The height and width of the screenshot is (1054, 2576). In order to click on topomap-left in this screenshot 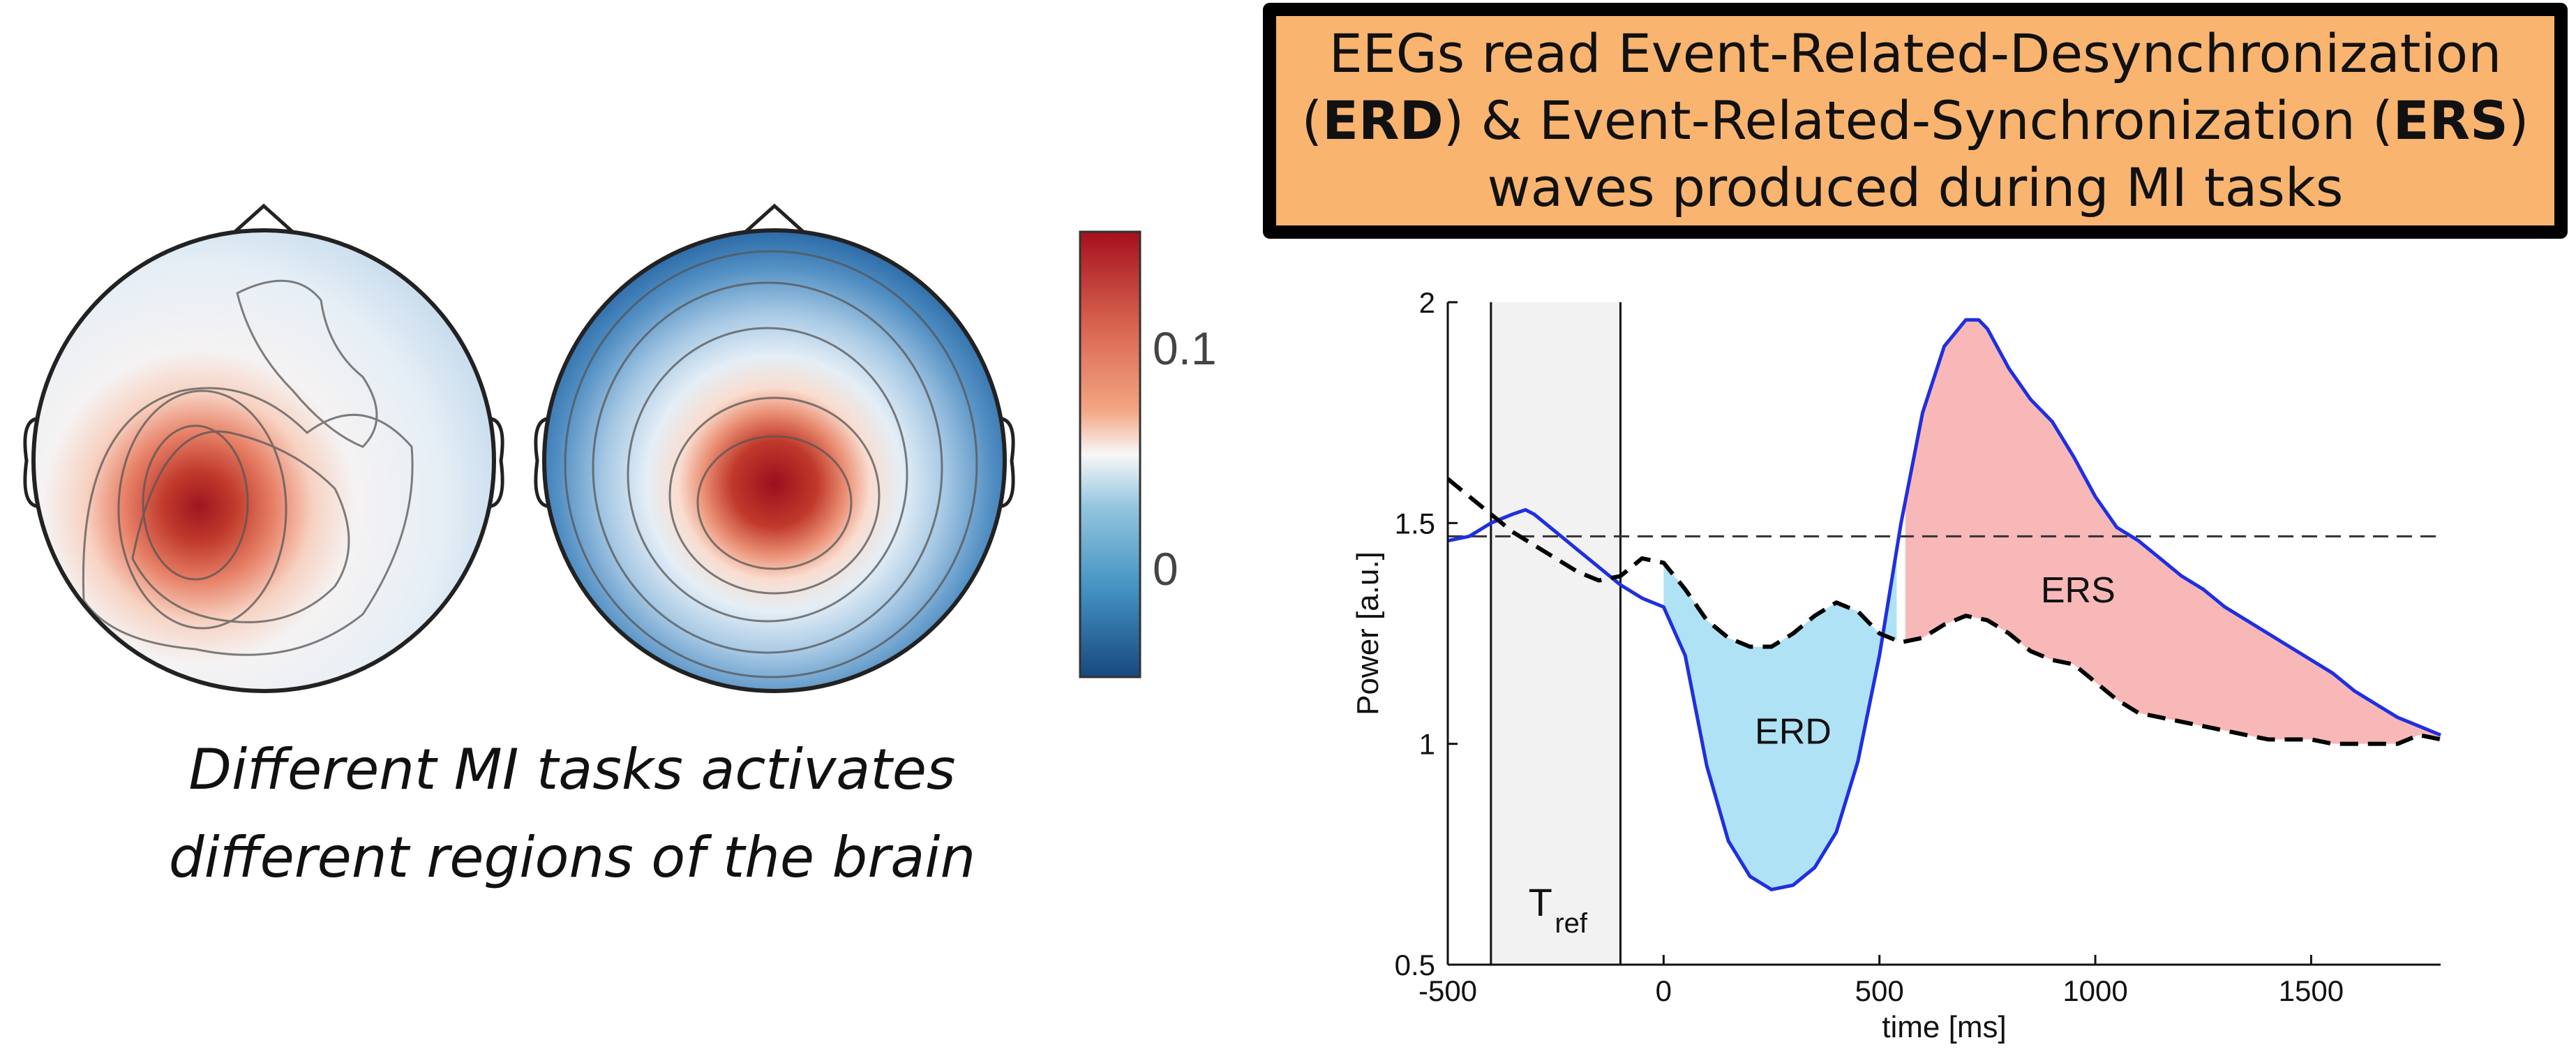, I will do `click(263, 448)`.